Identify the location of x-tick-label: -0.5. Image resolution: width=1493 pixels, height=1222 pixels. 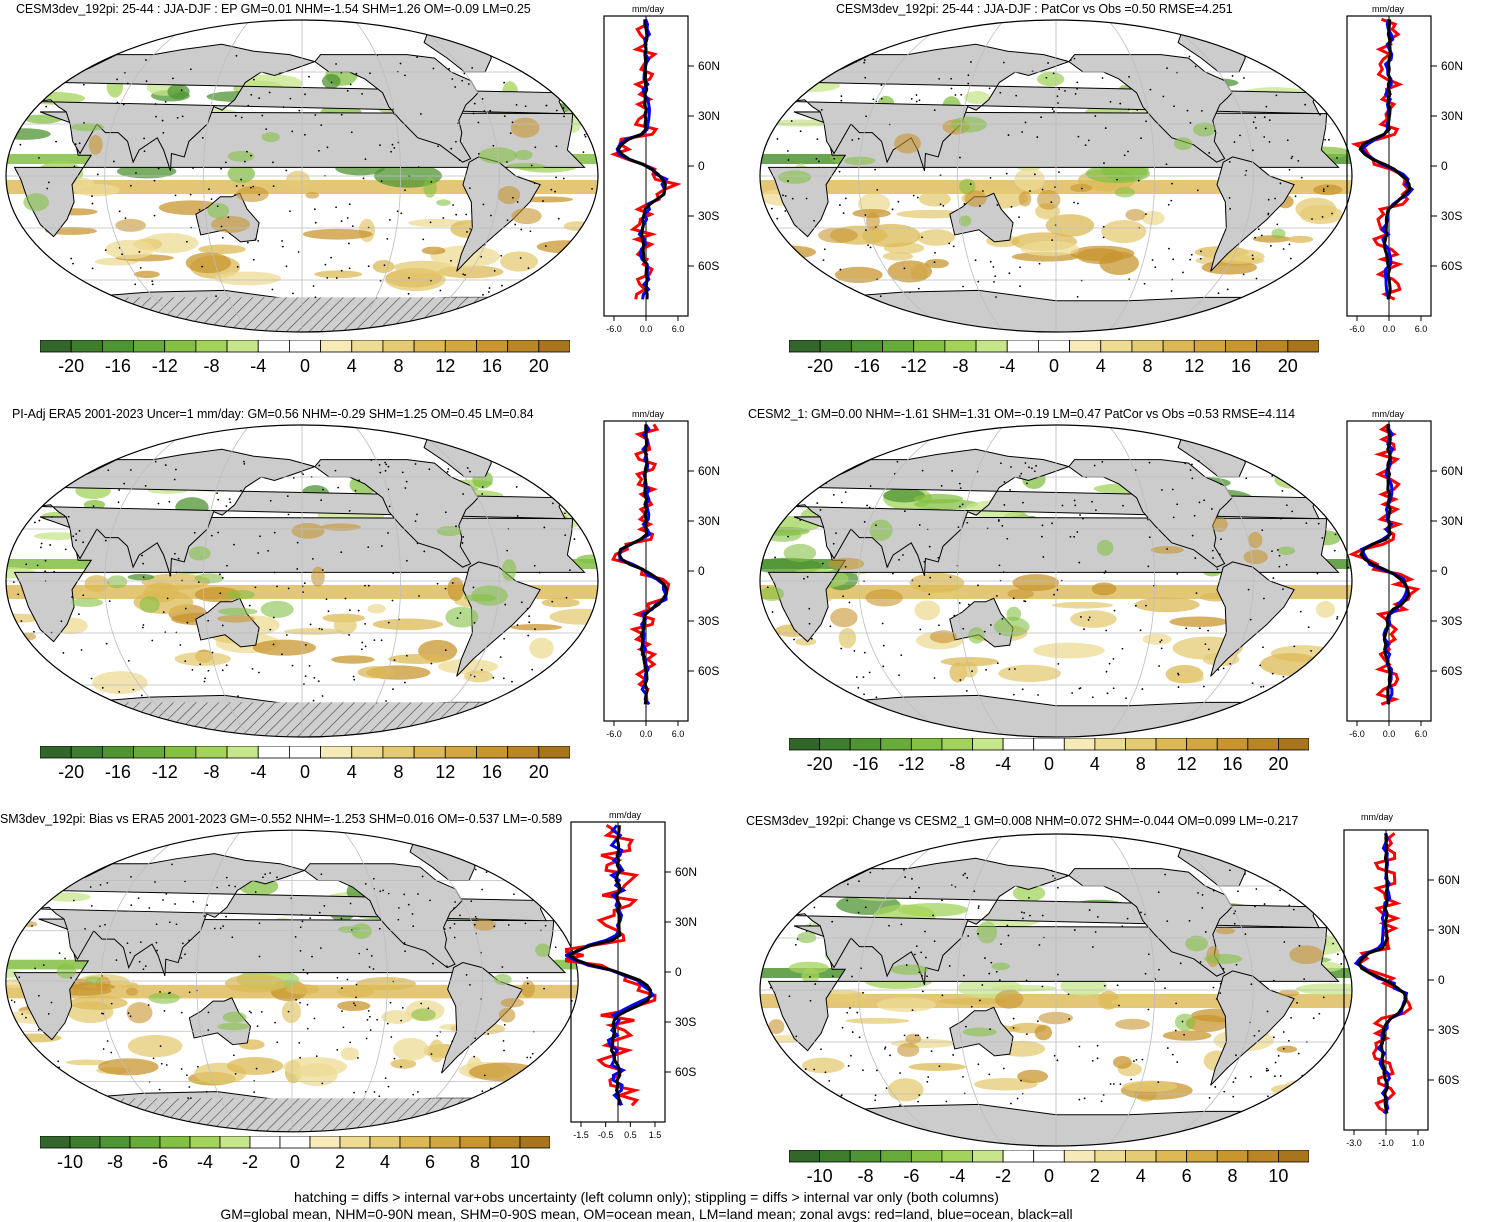
(606, 1135).